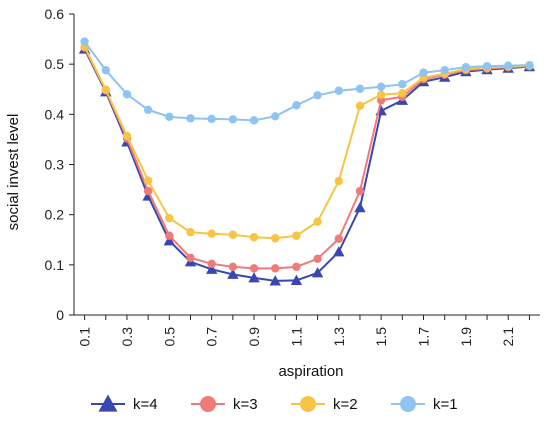 This screenshot has width=550, height=428. What do you see at coordinates (445, 404) in the screenshot?
I see `legend-label: k=1` at bounding box center [445, 404].